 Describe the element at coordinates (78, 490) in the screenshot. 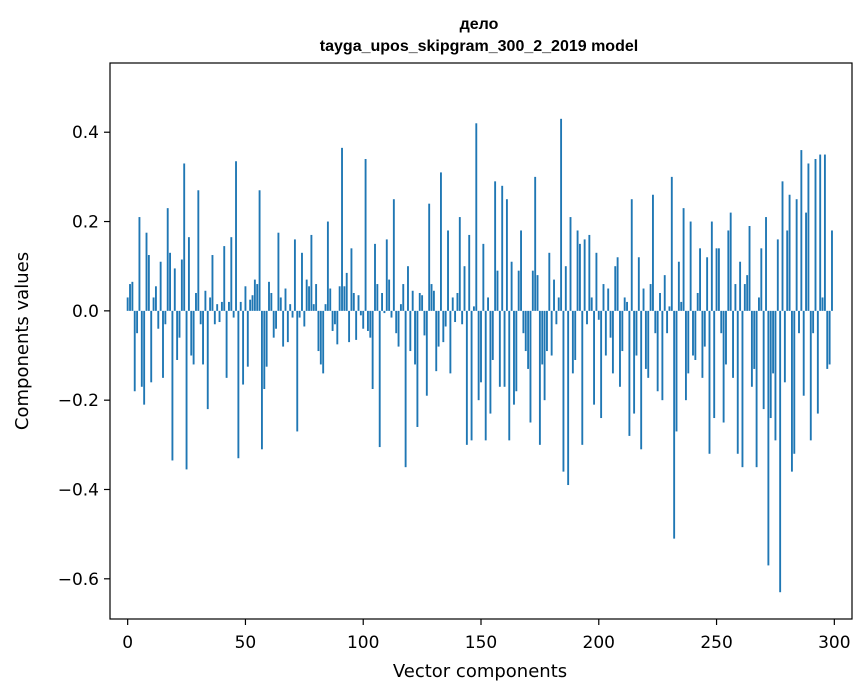

I see `y-tick-label: −0.4` at that location.